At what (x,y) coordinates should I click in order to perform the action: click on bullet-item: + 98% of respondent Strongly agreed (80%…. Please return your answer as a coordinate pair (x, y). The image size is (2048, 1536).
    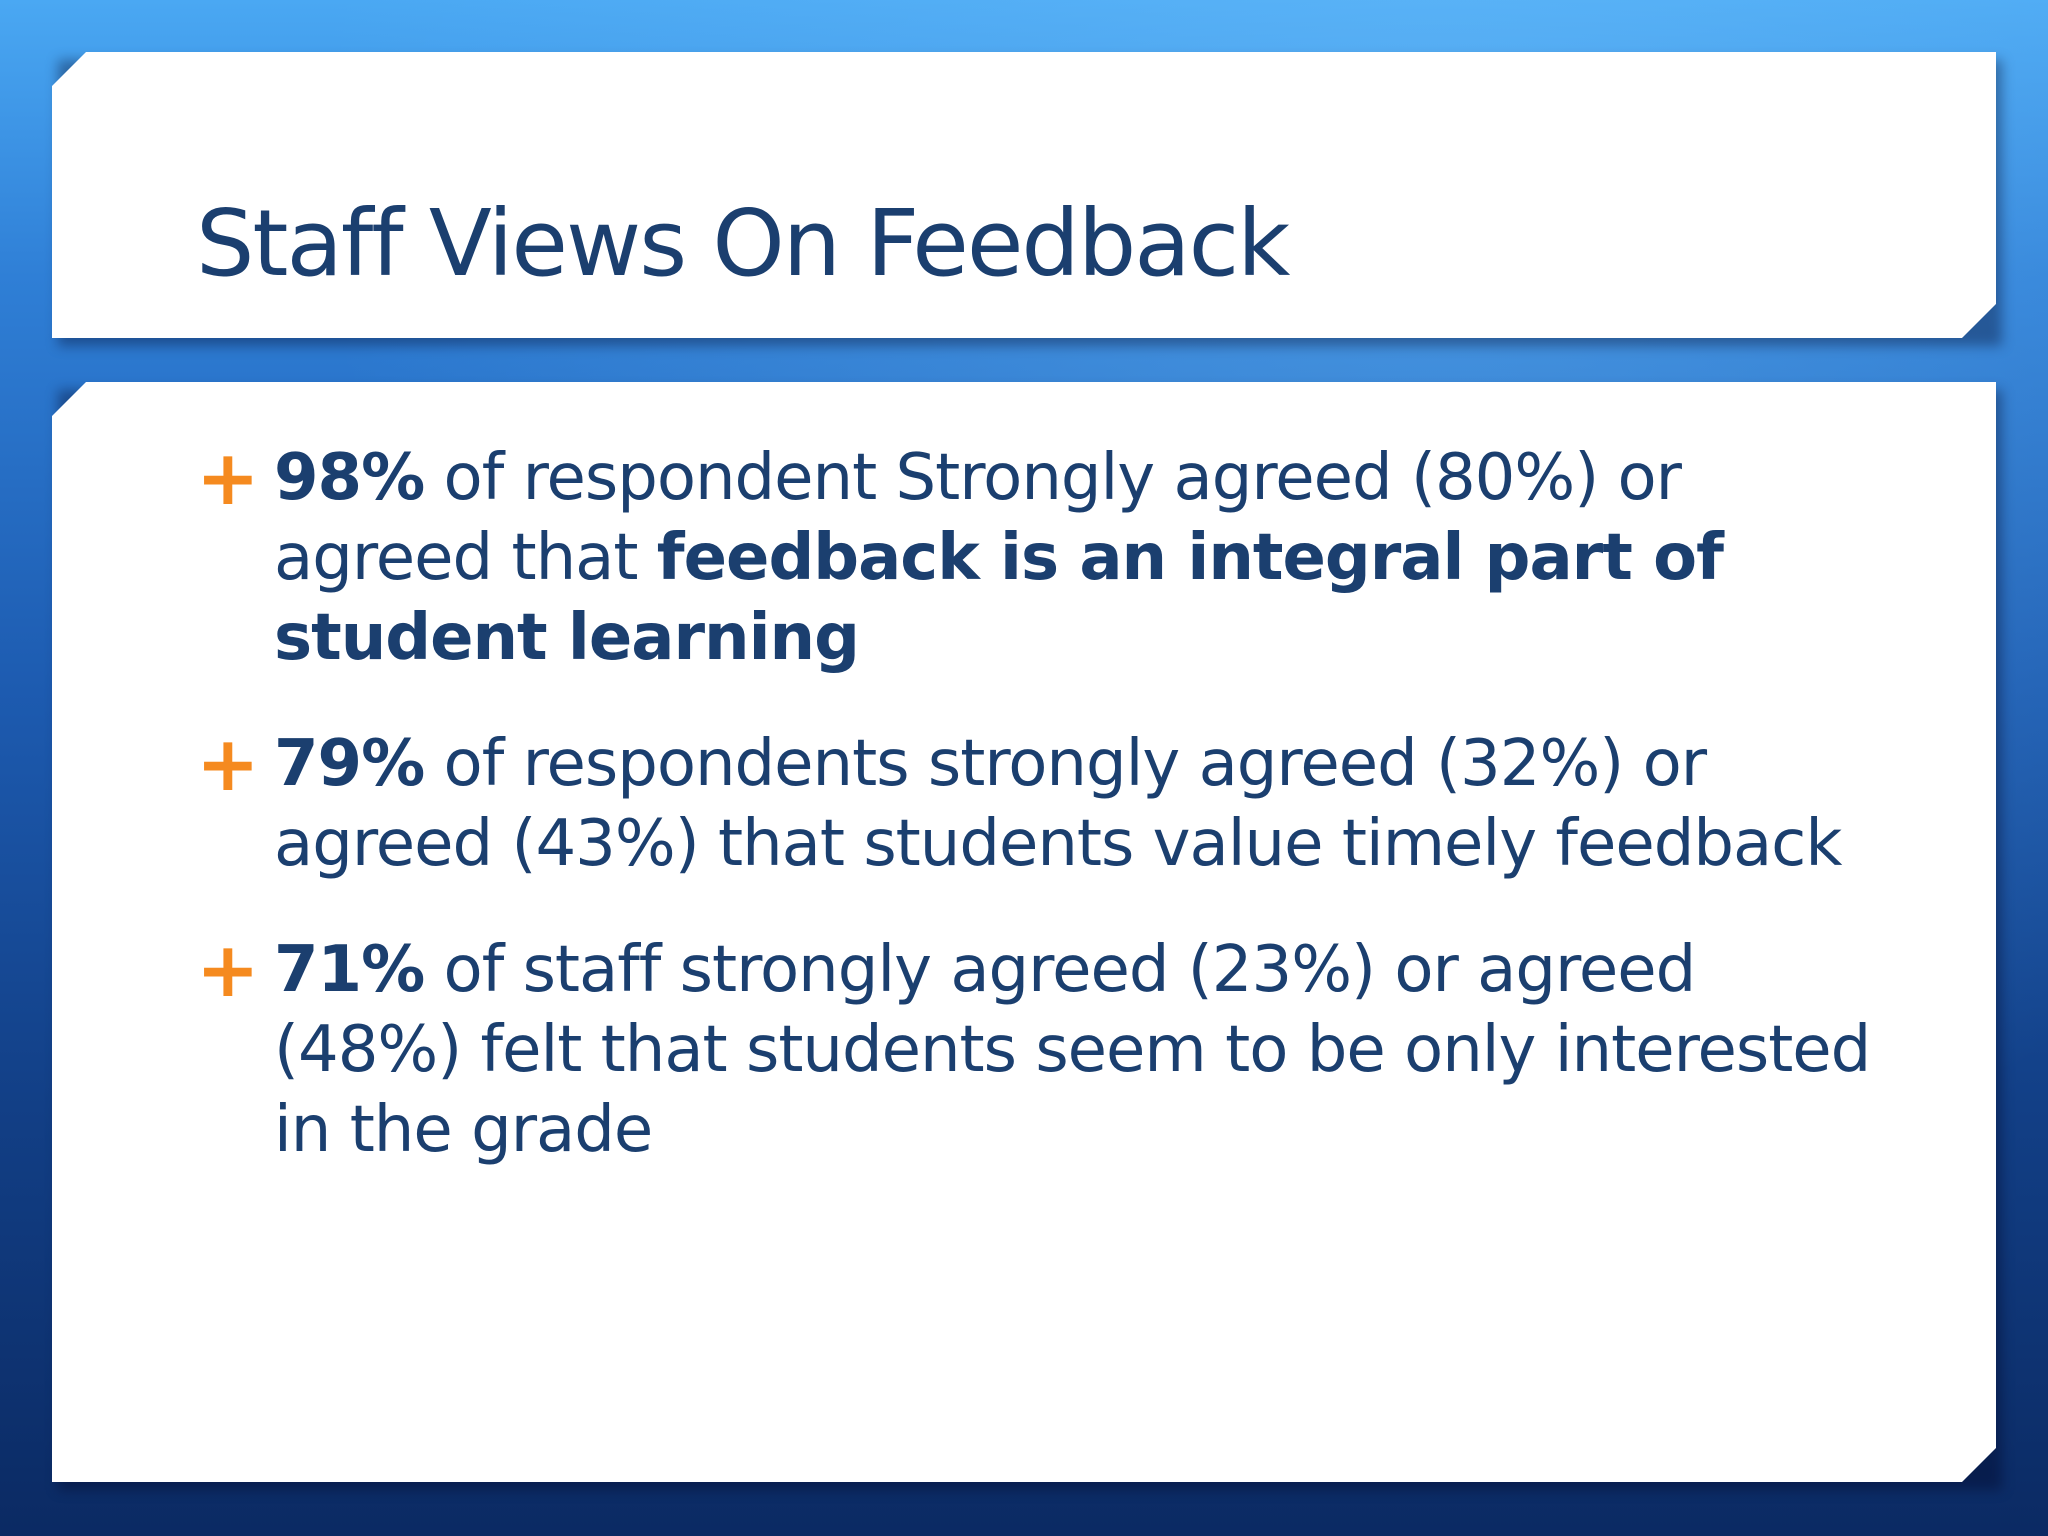
    Looking at the image, I should click on (1046, 558).